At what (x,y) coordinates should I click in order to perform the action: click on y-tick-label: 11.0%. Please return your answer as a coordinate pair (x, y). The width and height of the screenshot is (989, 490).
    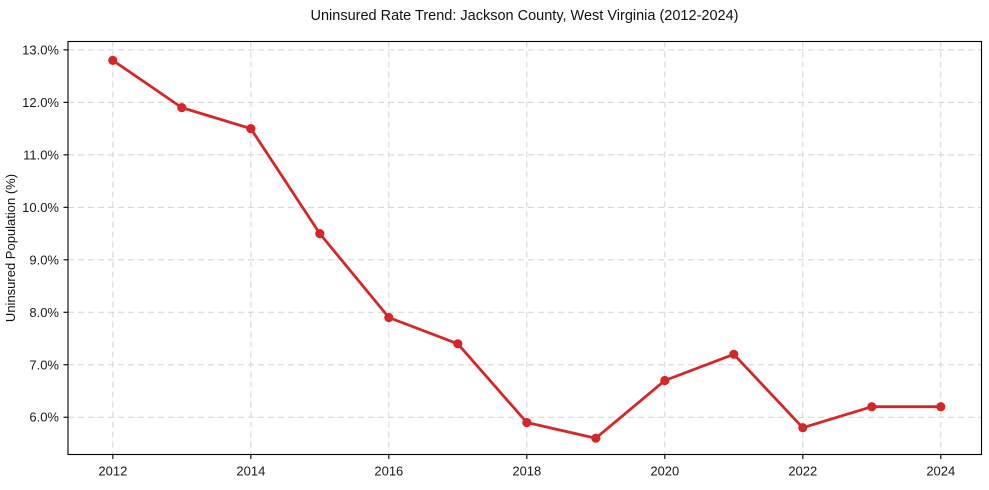
    Looking at the image, I should click on (41, 154).